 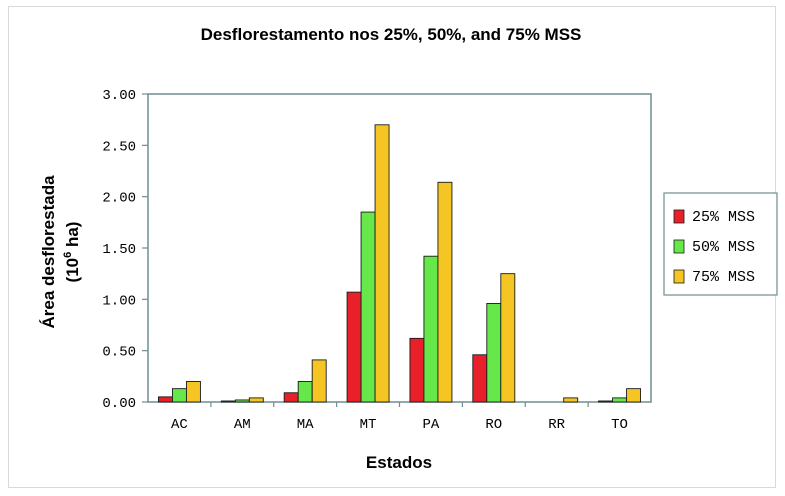 What do you see at coordinates (556, 425) in the screenshot?
I see `x-tick-label: RR` at bounding box center [556, 425].